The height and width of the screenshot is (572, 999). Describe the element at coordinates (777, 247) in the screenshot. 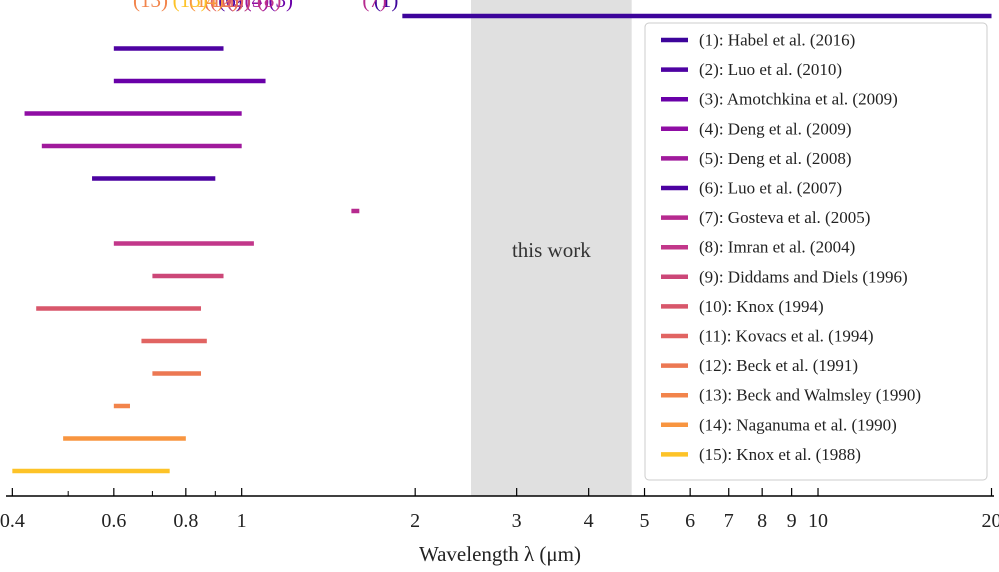

I see `legend-entry-8: (8): Imran et al. (2004)` at that location.